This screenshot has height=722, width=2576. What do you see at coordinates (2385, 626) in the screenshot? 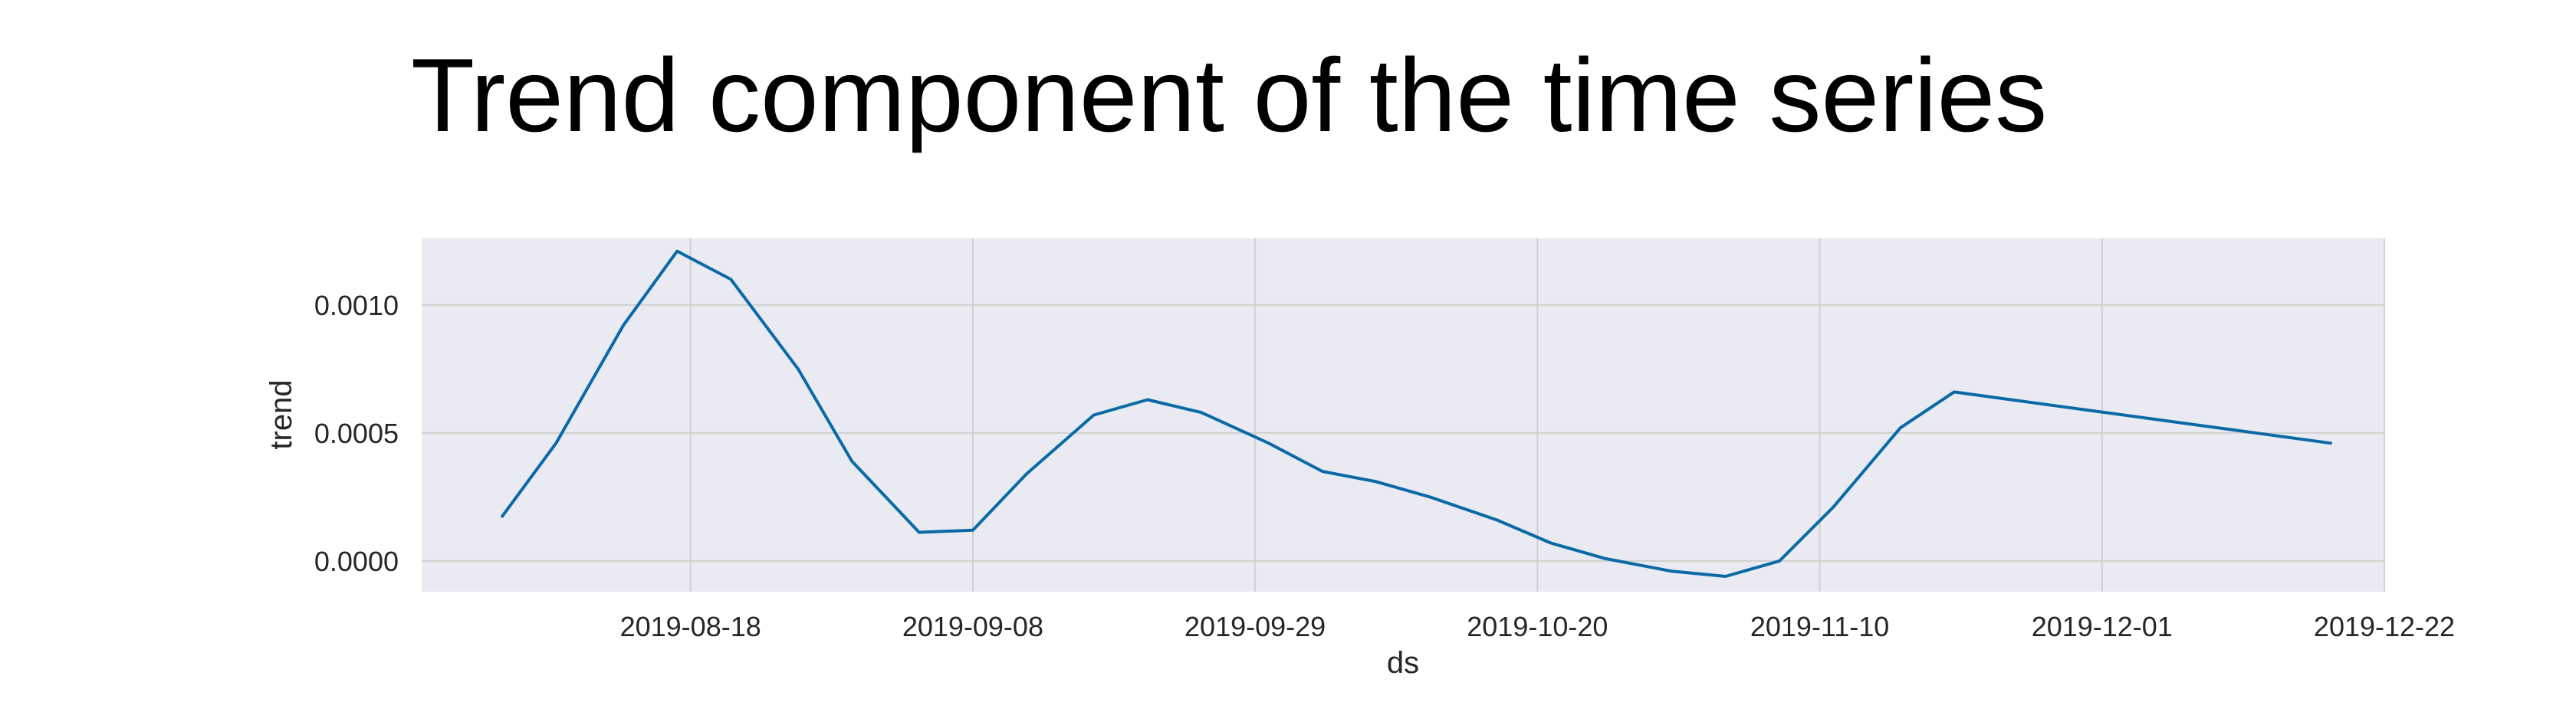
I see `x-tick-label: 2019-12-22` at bounding box center [2385, 626].